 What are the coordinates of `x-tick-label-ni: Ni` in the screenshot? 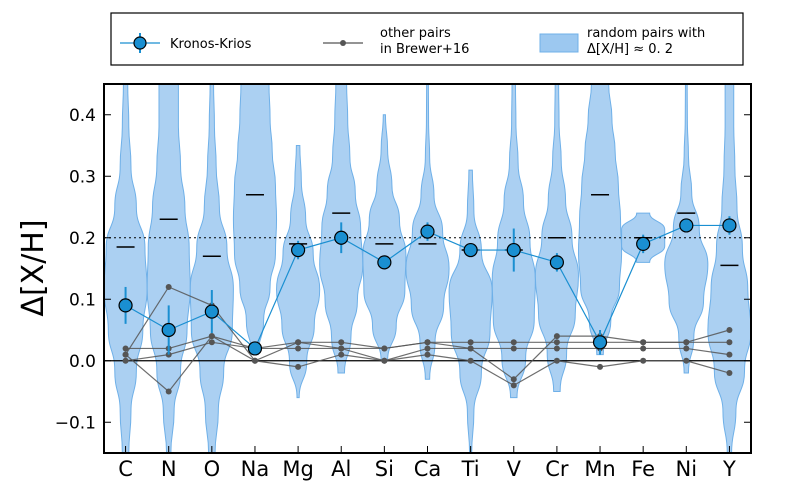 It's located at (687, 469).